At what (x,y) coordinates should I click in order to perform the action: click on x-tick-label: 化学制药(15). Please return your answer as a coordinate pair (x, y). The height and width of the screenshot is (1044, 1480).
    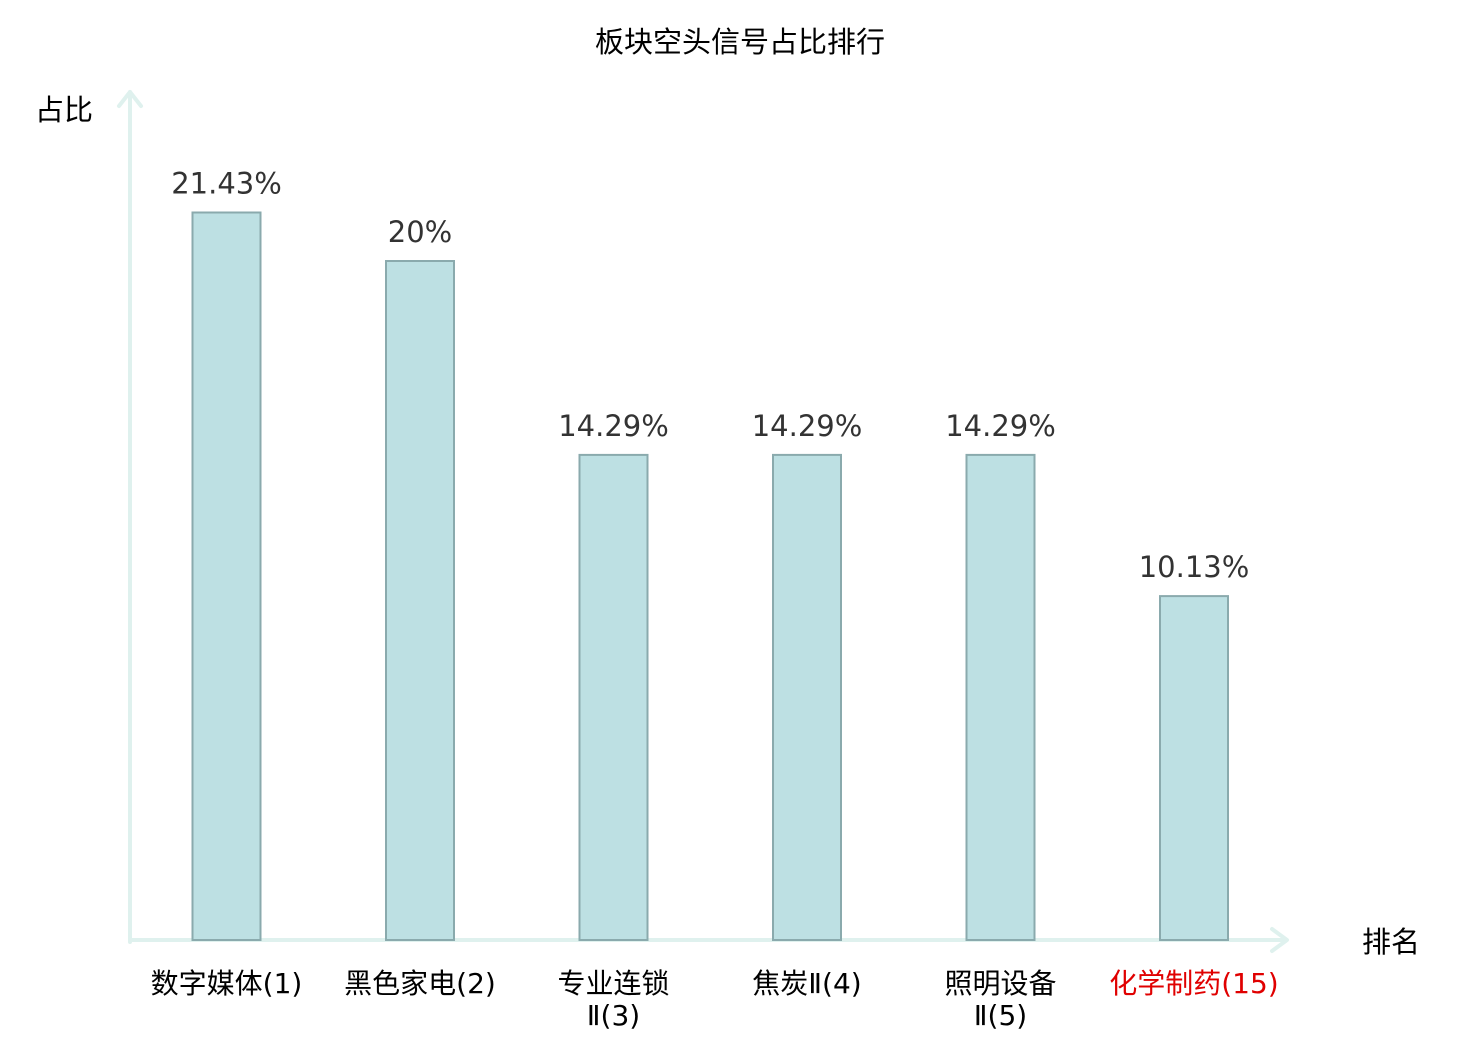
    Looking at the image, I should click on (1193, 983).